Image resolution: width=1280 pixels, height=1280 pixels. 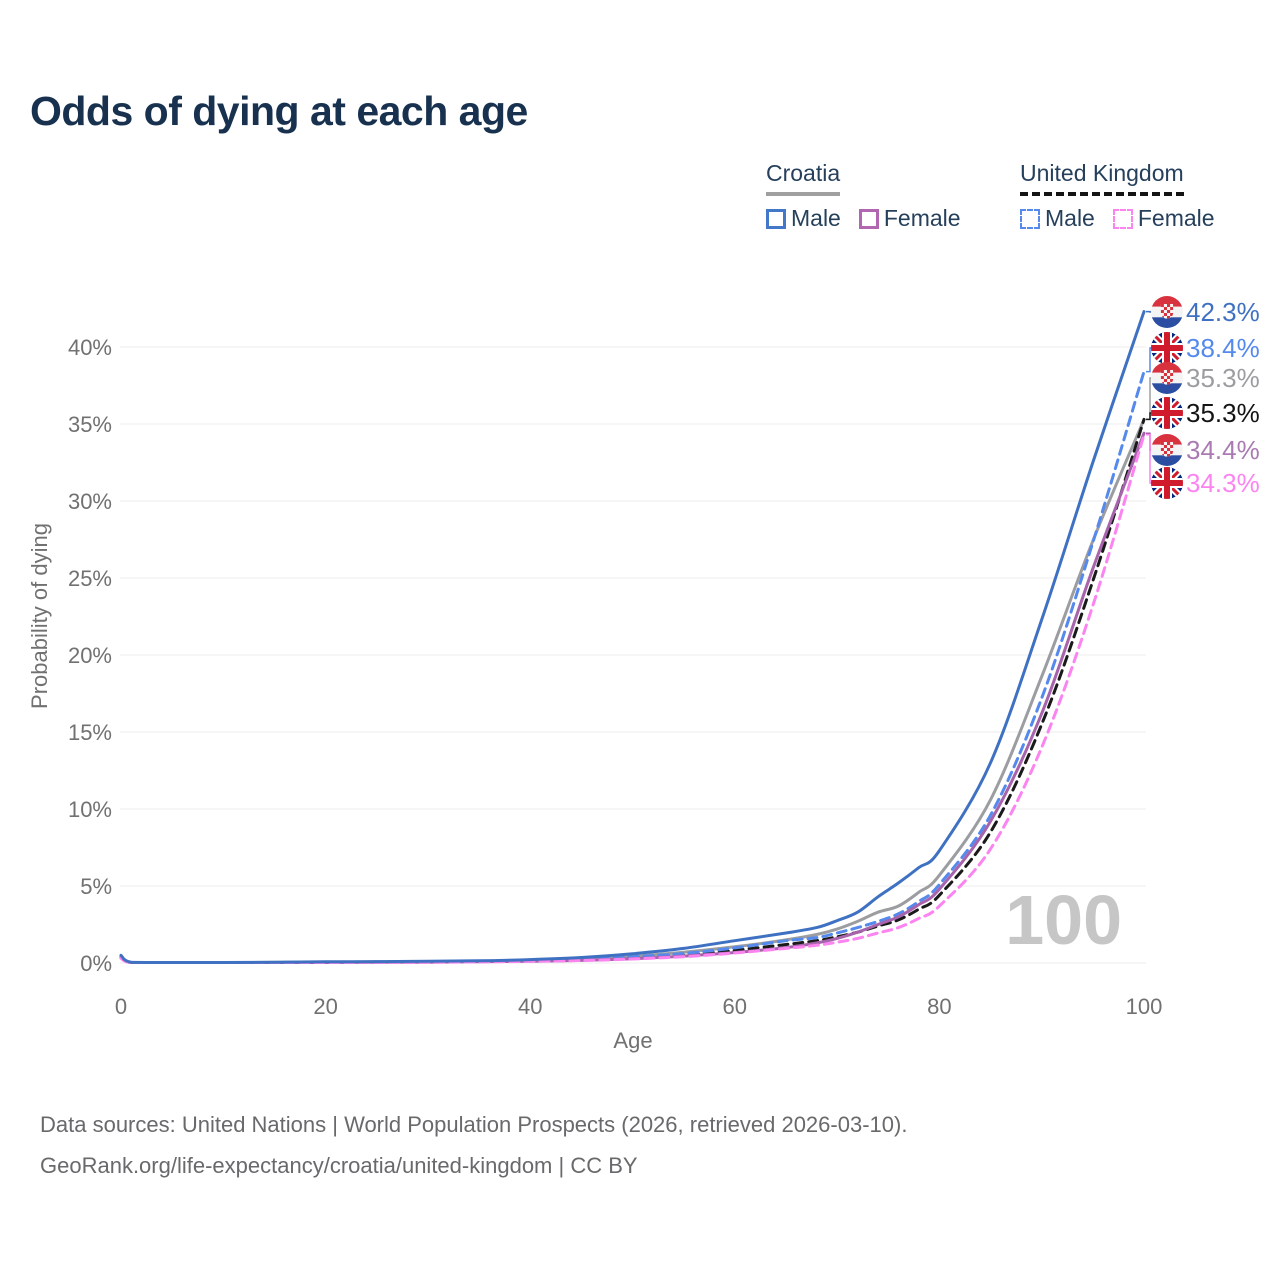 I want to click on y-tick-label: 35%, so click(x=90, y=424).